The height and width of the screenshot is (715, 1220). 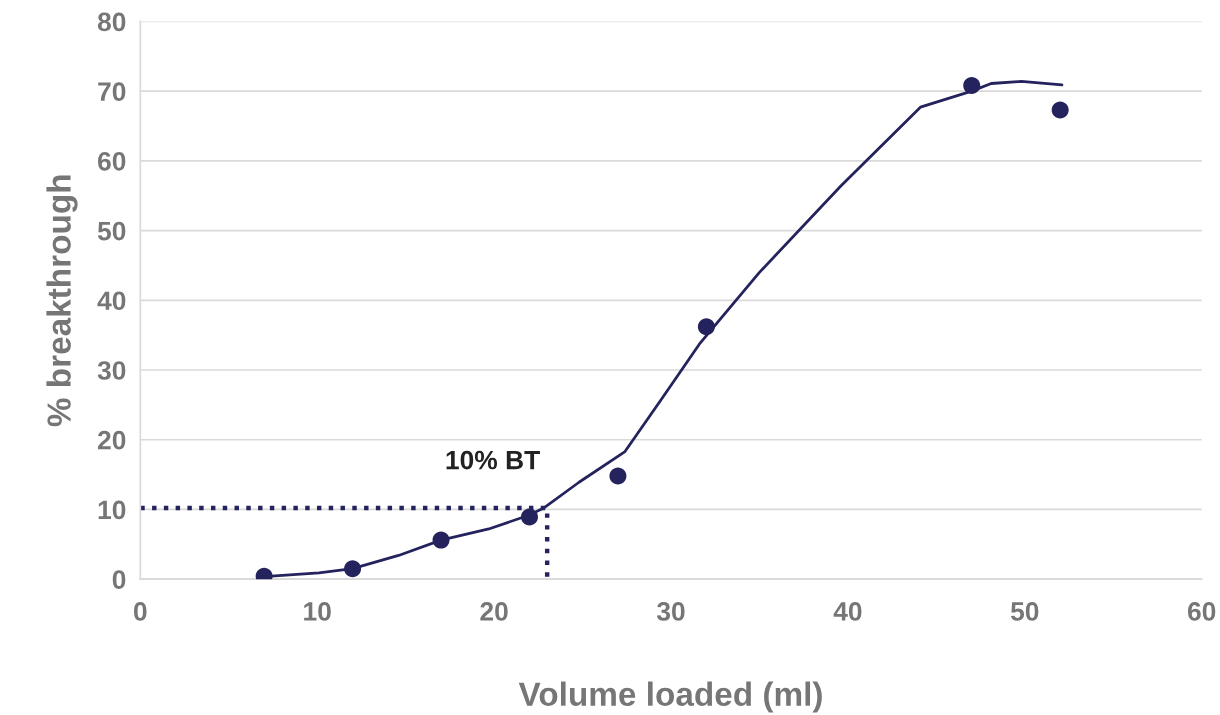 What do you see at coordinates (111, 370) in the screenshot?
I see `y-tick-label: 30` at bounding box center [111, 370].